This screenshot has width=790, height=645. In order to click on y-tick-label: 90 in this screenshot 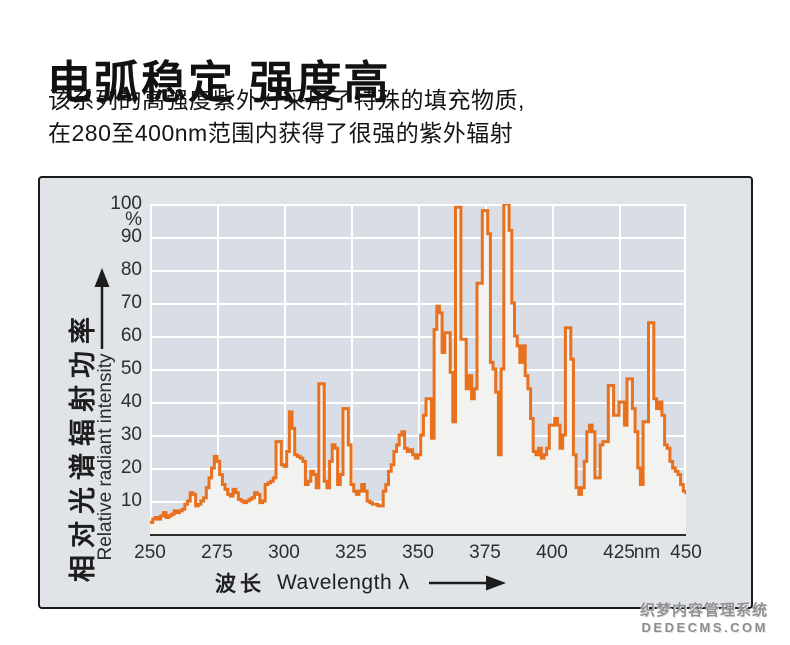, I will do `click(131, 236)`.